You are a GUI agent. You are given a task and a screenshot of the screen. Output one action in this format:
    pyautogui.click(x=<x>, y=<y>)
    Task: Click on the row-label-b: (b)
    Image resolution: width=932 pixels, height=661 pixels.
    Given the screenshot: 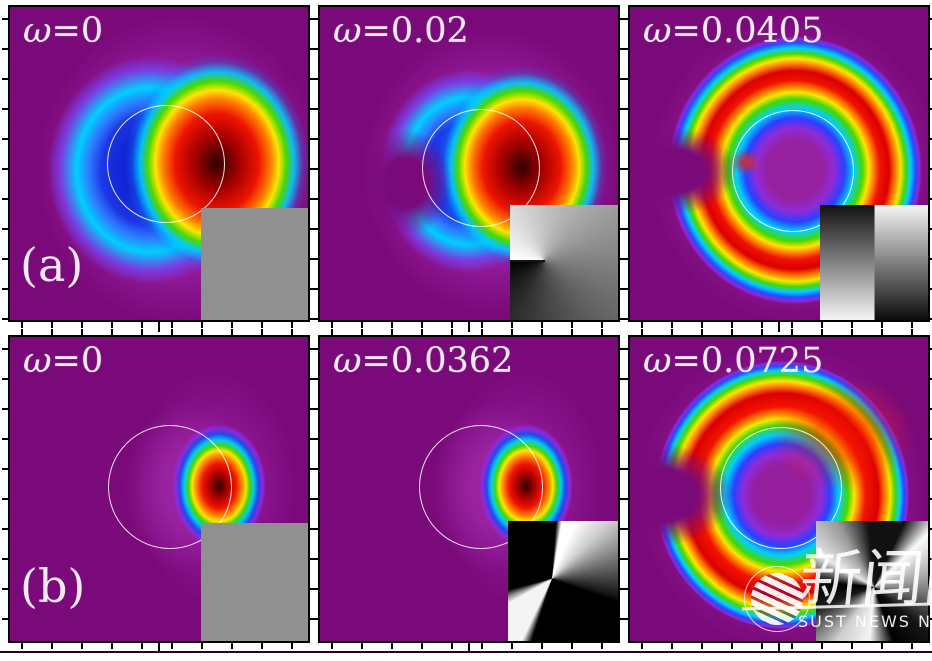 What is the action you would take?
    pyautogui.click(x=53, y=586)
    